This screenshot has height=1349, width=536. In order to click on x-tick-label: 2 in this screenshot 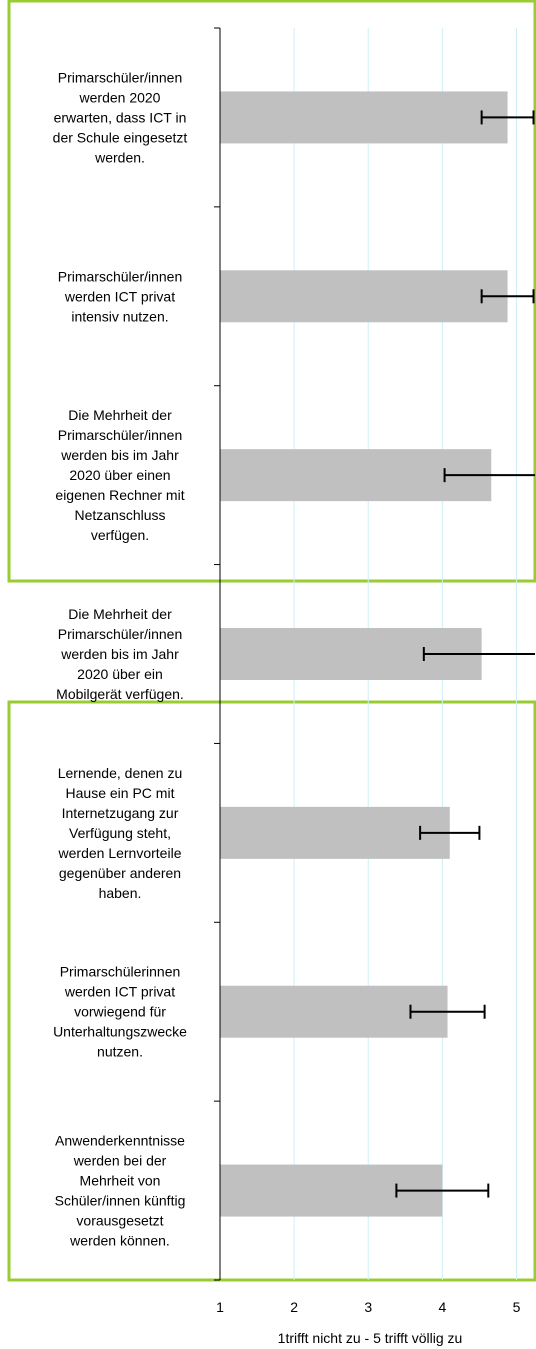, I will do `click(294, 1307)`.